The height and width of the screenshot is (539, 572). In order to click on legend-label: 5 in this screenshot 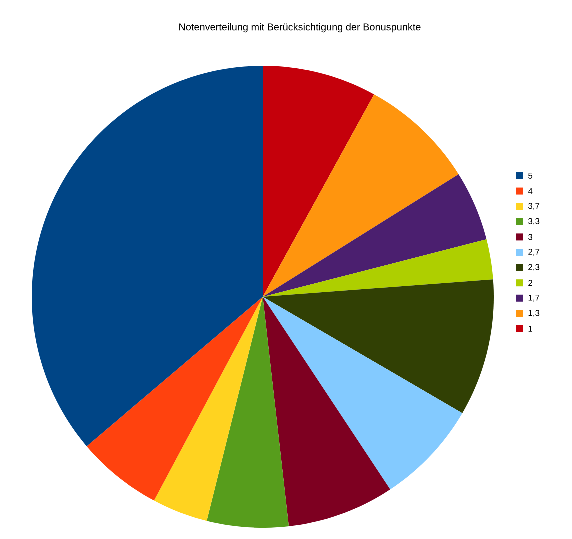, I will do `click(530, 176)`.